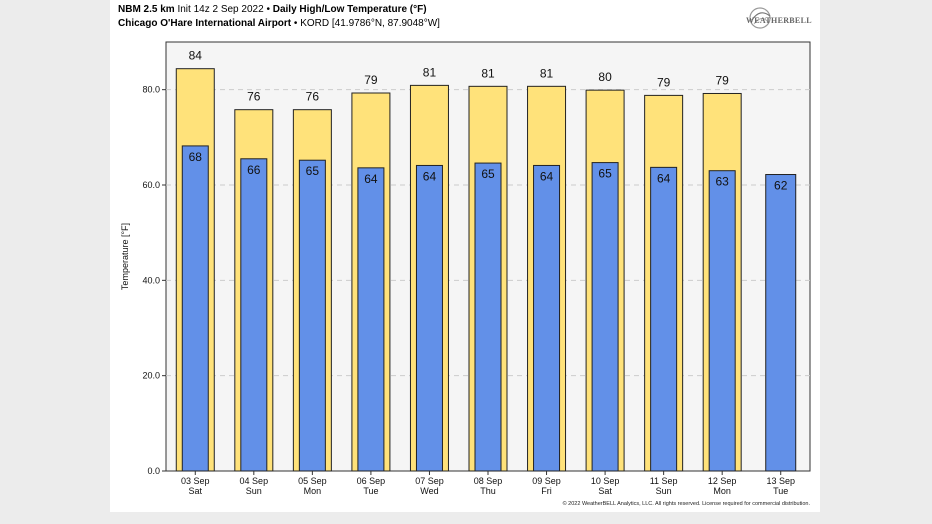  I want to click on low-temp-label: 62, so click(781, 186).